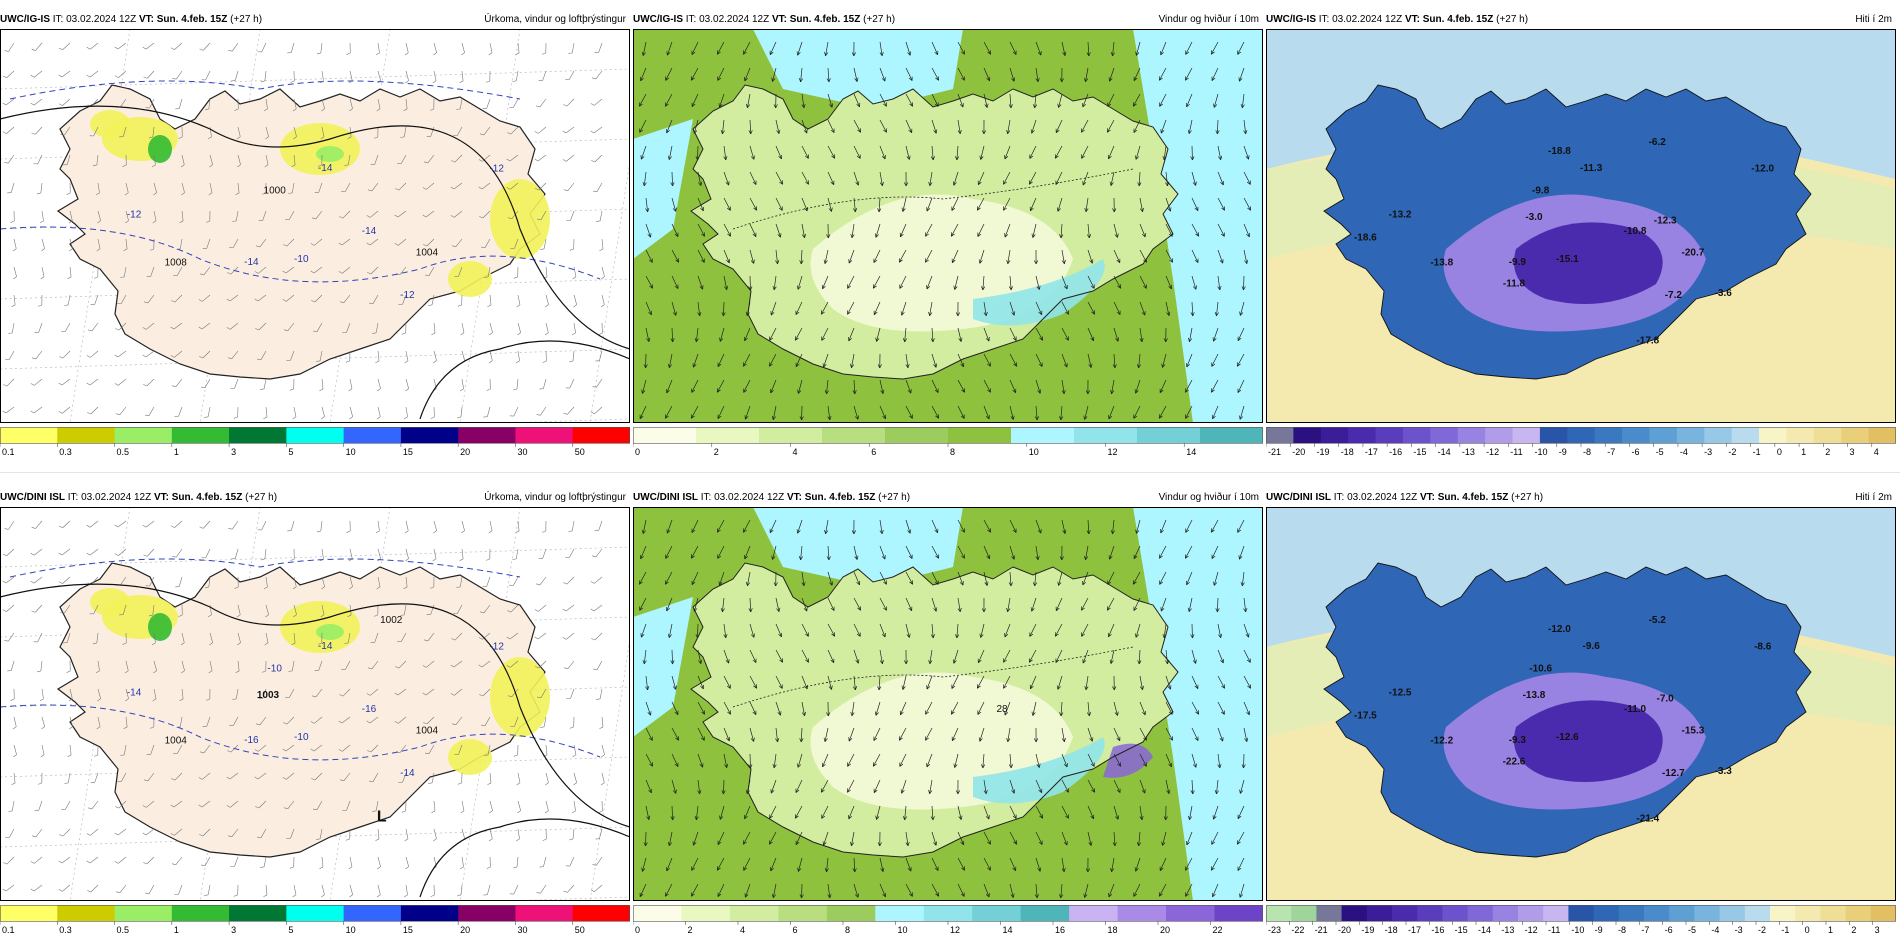 This screenshot has width=1900, height=950. Describe the element at coordinates (134, 214) in the screenshot. I see `map-value-label: -12` at that location.